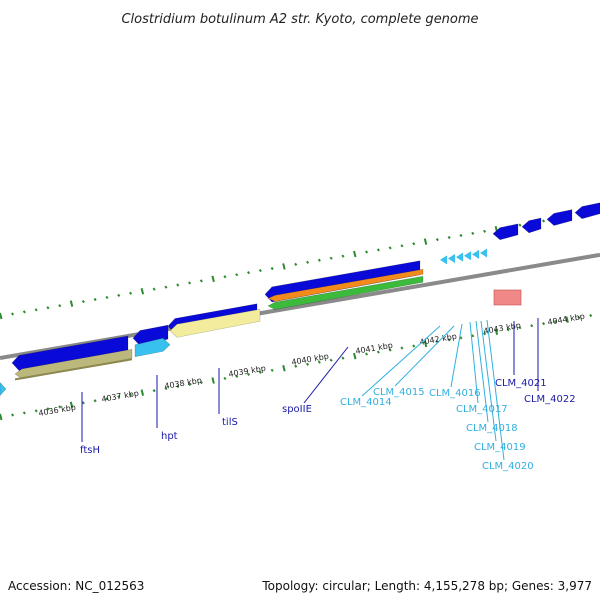  Describe the element at coordinates (455, 393) in the screenshot. I see `gene-label: CLM_4016` at that location.